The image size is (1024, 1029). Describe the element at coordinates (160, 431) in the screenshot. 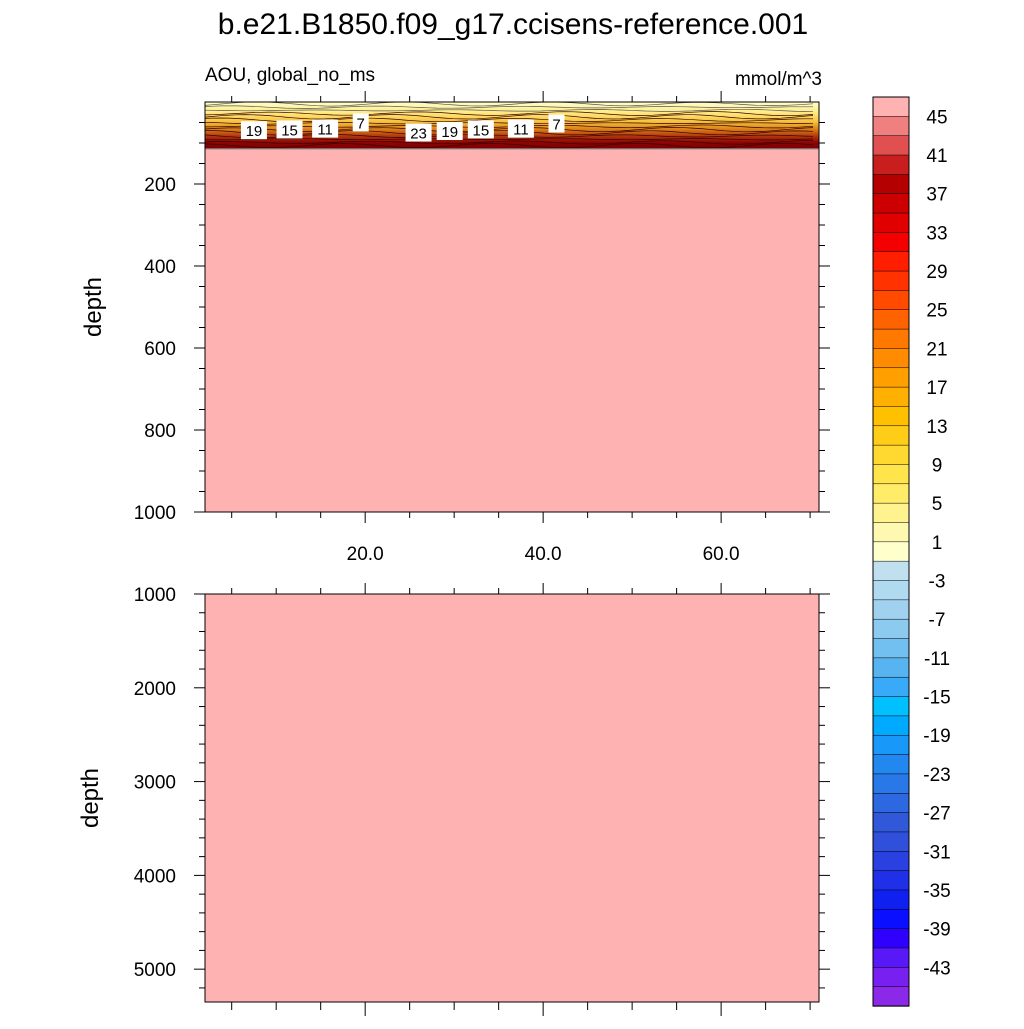

I see `upper-y-tick-label: 800` at that location.